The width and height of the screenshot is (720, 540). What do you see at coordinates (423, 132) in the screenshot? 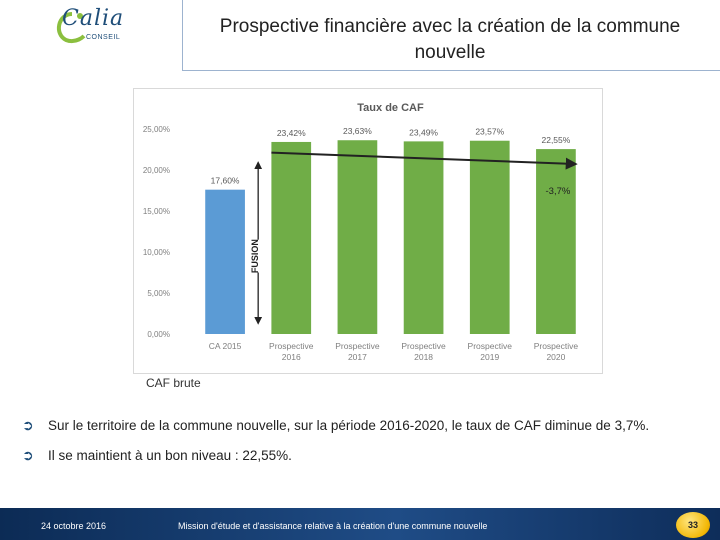
I see `bar-value-label: 23,49%` at bounding box center [423, 132].